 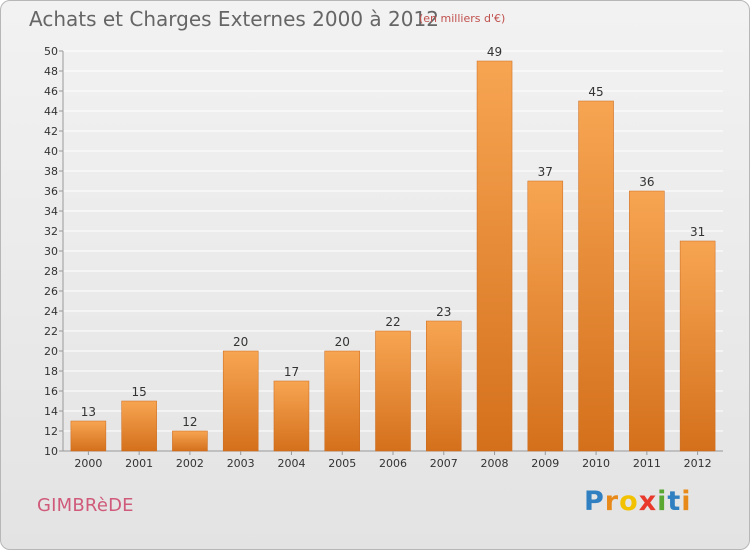 I want to click on chart-title: Achats et Charges Externes 2000 à 2012, so click(x=234, y=19).